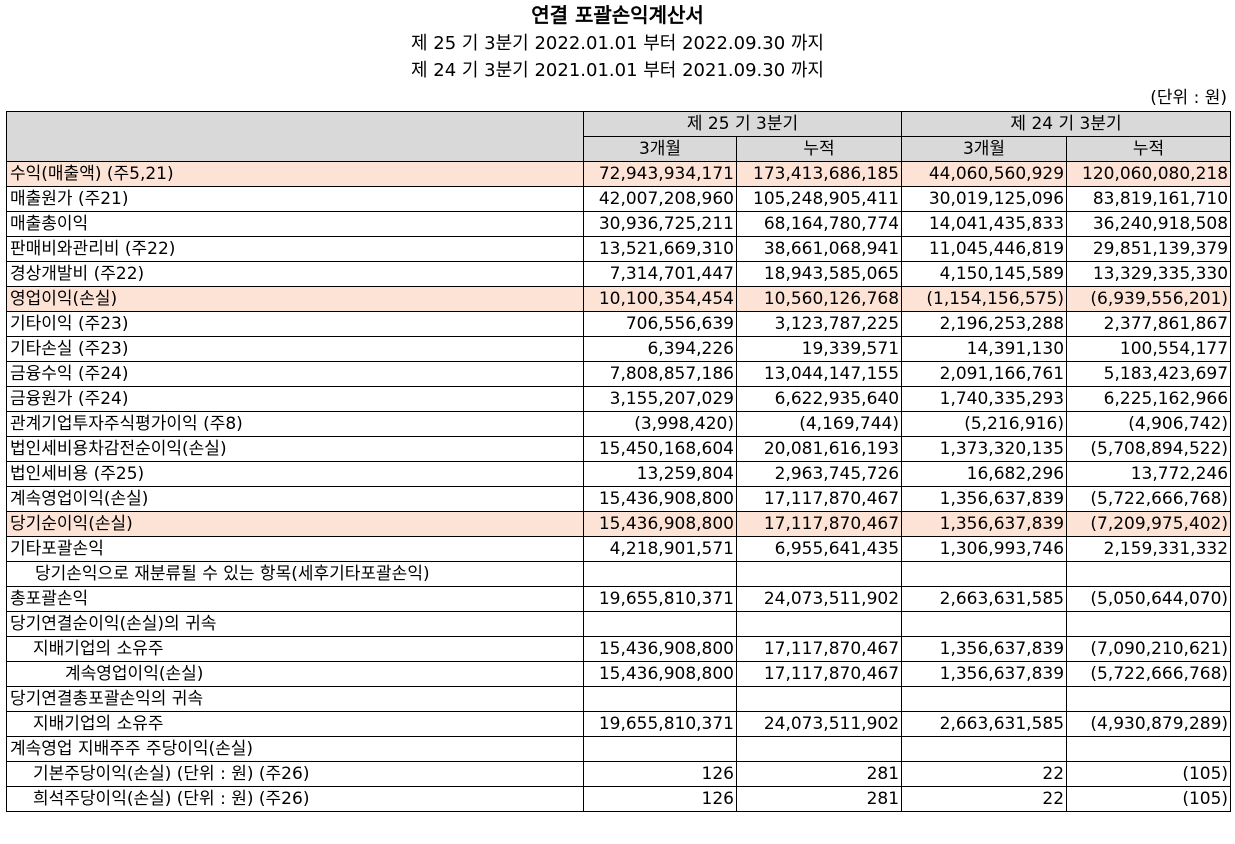  Describe the element at coordinates (1149, 149) in the screenshot. I see `header-24-cumulative: 누적` at that location.